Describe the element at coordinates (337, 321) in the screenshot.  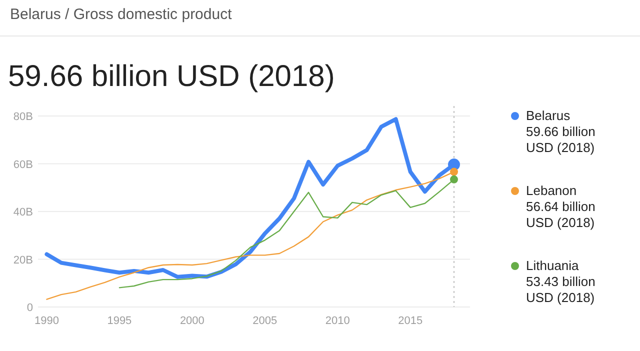
I see `x-tick-label: 2010` at that location.